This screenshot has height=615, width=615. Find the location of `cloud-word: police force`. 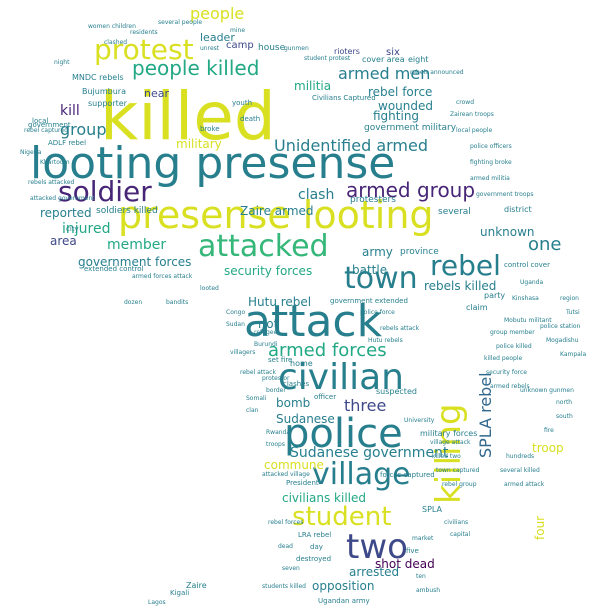

cloud-word: police force is located at coordinates (377, 312).